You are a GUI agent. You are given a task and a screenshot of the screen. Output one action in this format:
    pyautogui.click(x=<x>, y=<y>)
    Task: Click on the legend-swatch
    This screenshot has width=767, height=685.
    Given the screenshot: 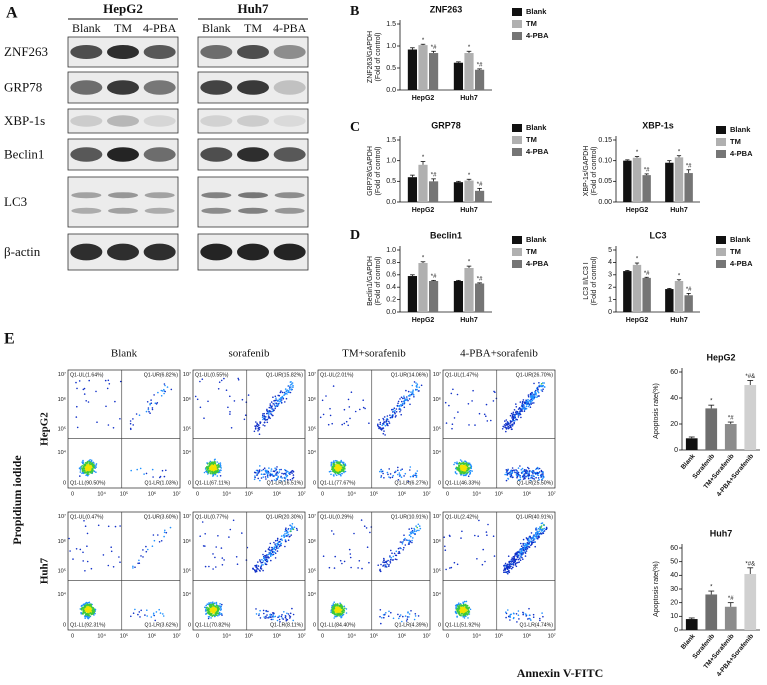 What is the action you would take?
    pyautogui.click(x=517, y=240)
    